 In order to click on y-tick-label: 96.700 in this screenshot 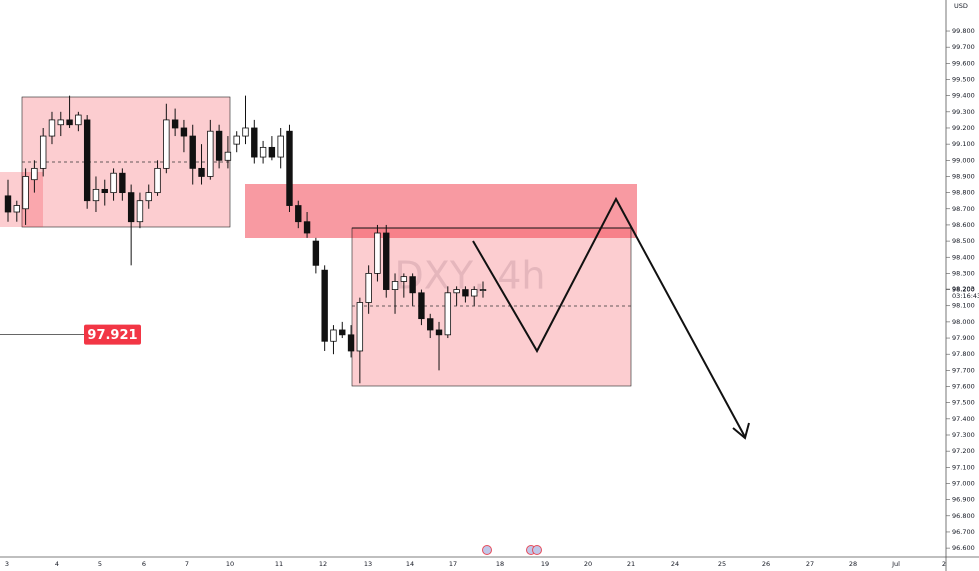, I will do `click(963, 532)`.